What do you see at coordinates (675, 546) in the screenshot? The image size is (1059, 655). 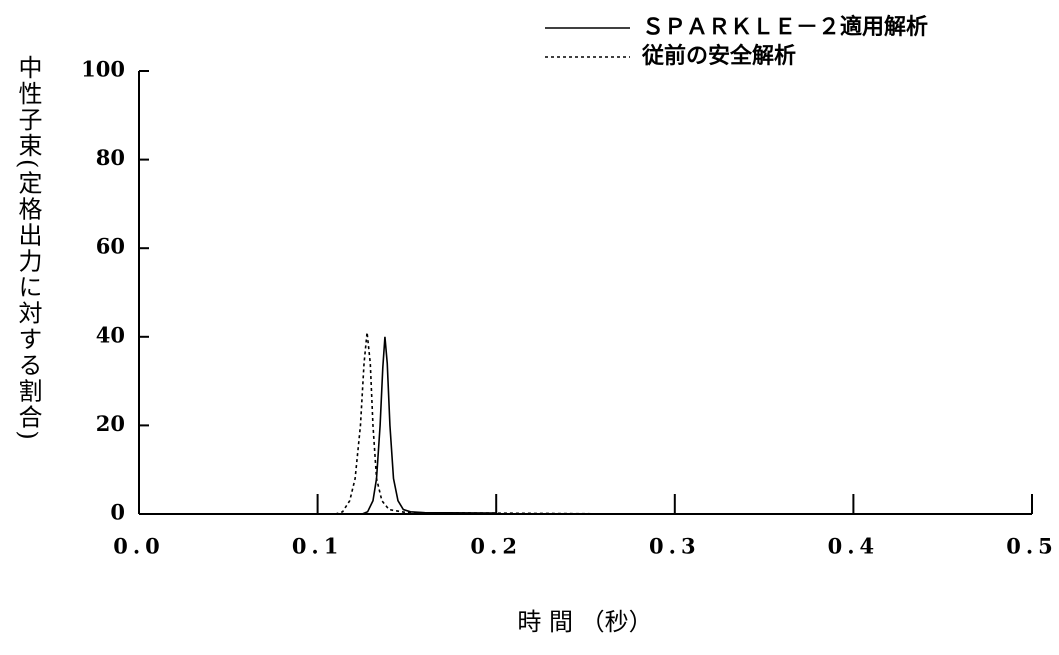 I see `x-tick-label: 0.3` at bounding box center [675, 546].